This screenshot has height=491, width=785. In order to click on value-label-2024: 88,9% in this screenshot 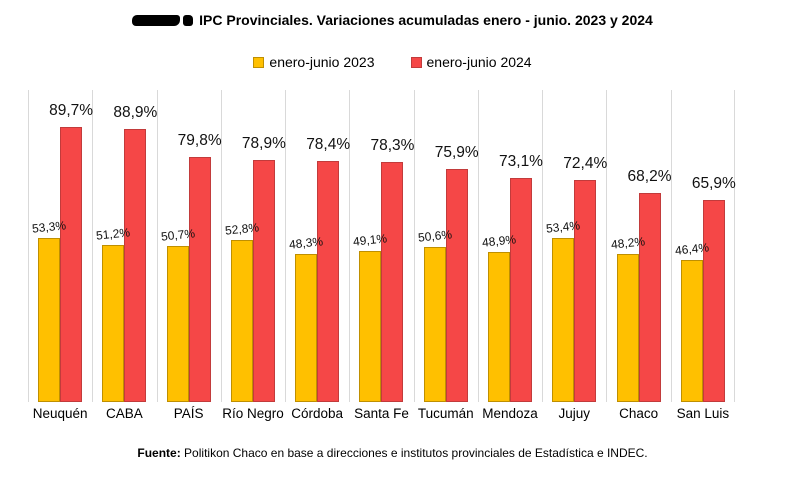, I will do `click(135, 113)`.